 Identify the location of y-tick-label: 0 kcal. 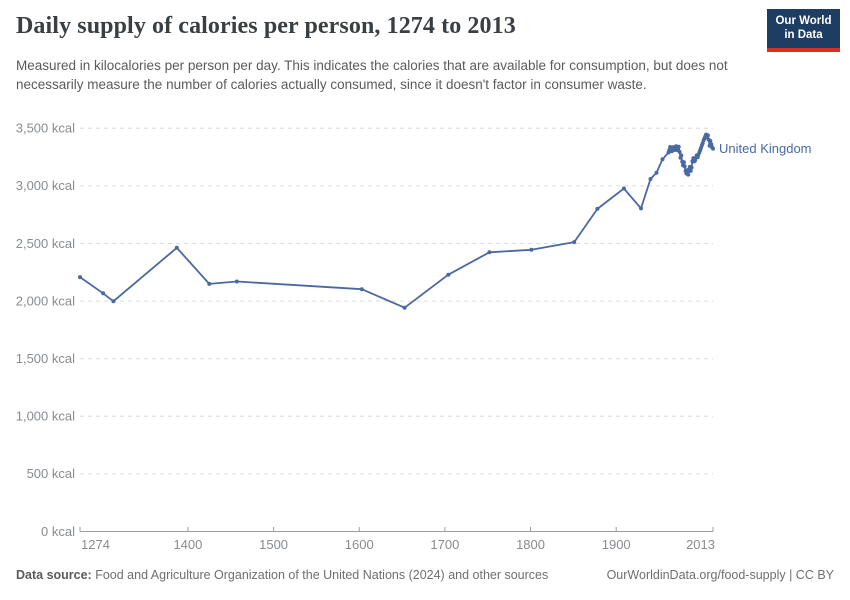
(58, 531).